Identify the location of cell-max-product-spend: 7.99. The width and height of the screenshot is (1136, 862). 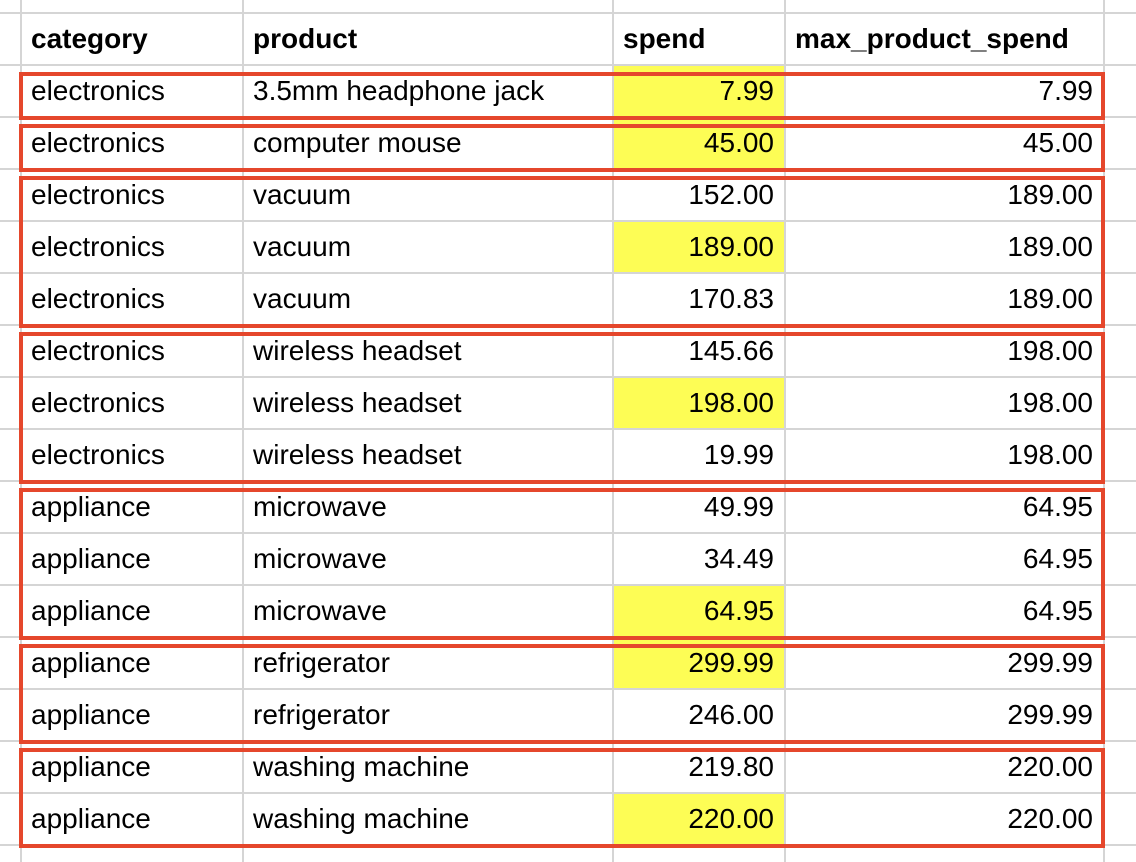
(945, 92).